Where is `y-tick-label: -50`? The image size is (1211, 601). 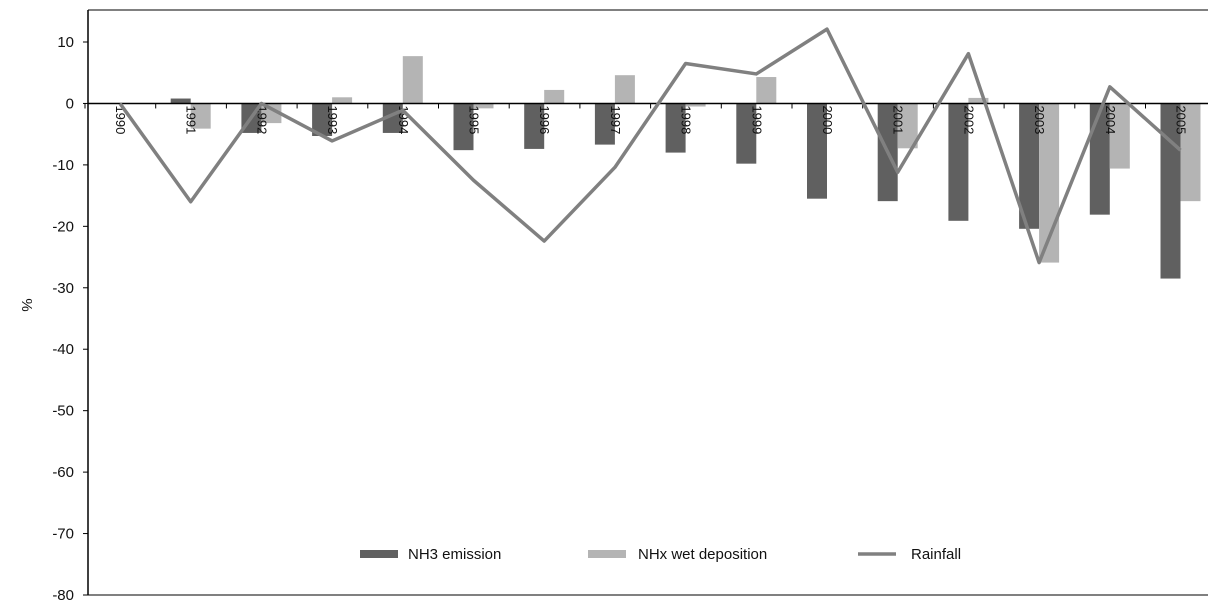 y-tick-label: -50 is located at coordinates (63, 411).